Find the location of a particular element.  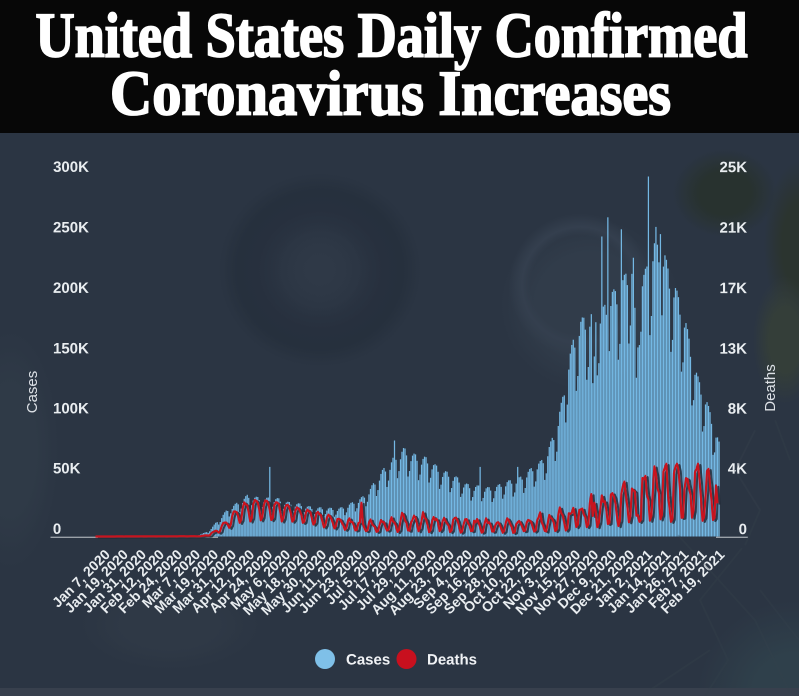

svg-text: 25K is located at coordinates (734, 167).